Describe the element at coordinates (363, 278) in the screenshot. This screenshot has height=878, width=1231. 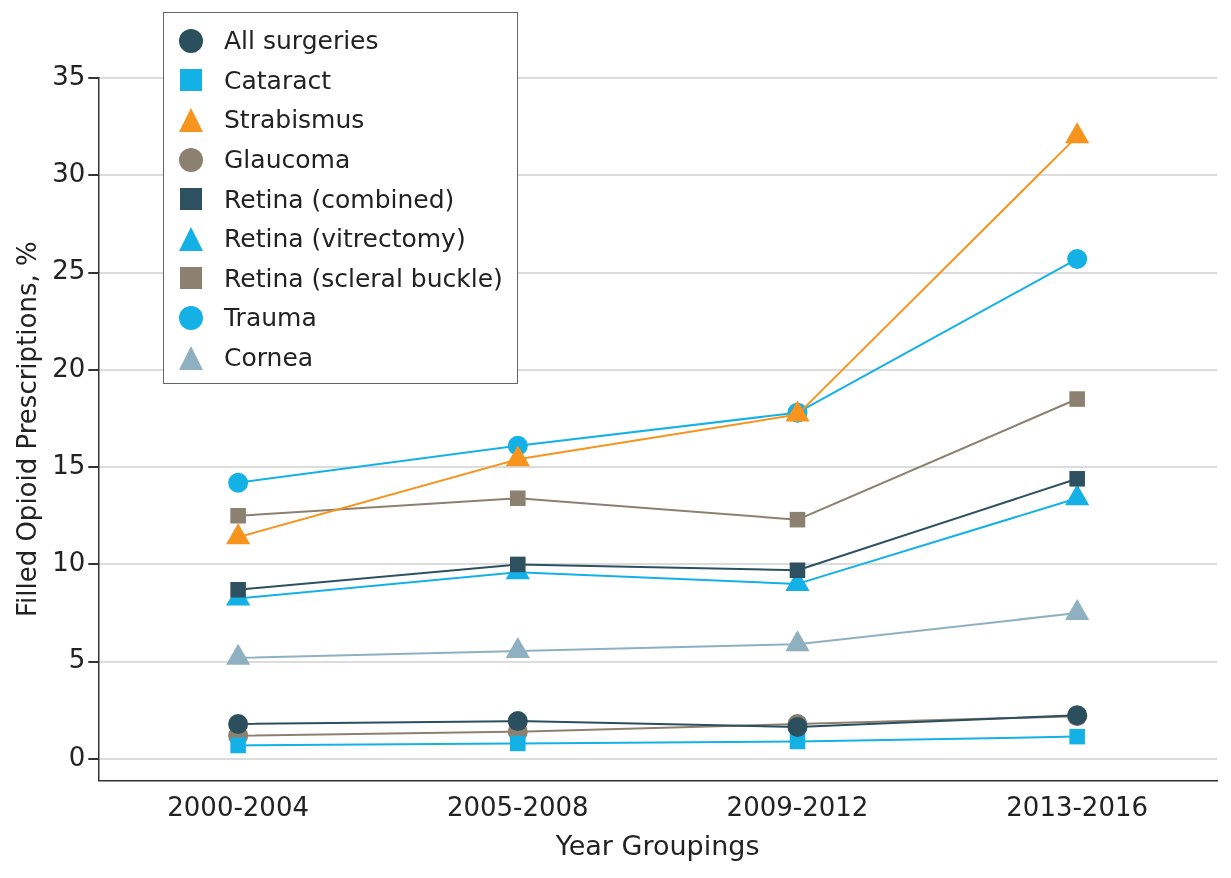
I see `legend-label: Retina (scleral buckle)` at that location.